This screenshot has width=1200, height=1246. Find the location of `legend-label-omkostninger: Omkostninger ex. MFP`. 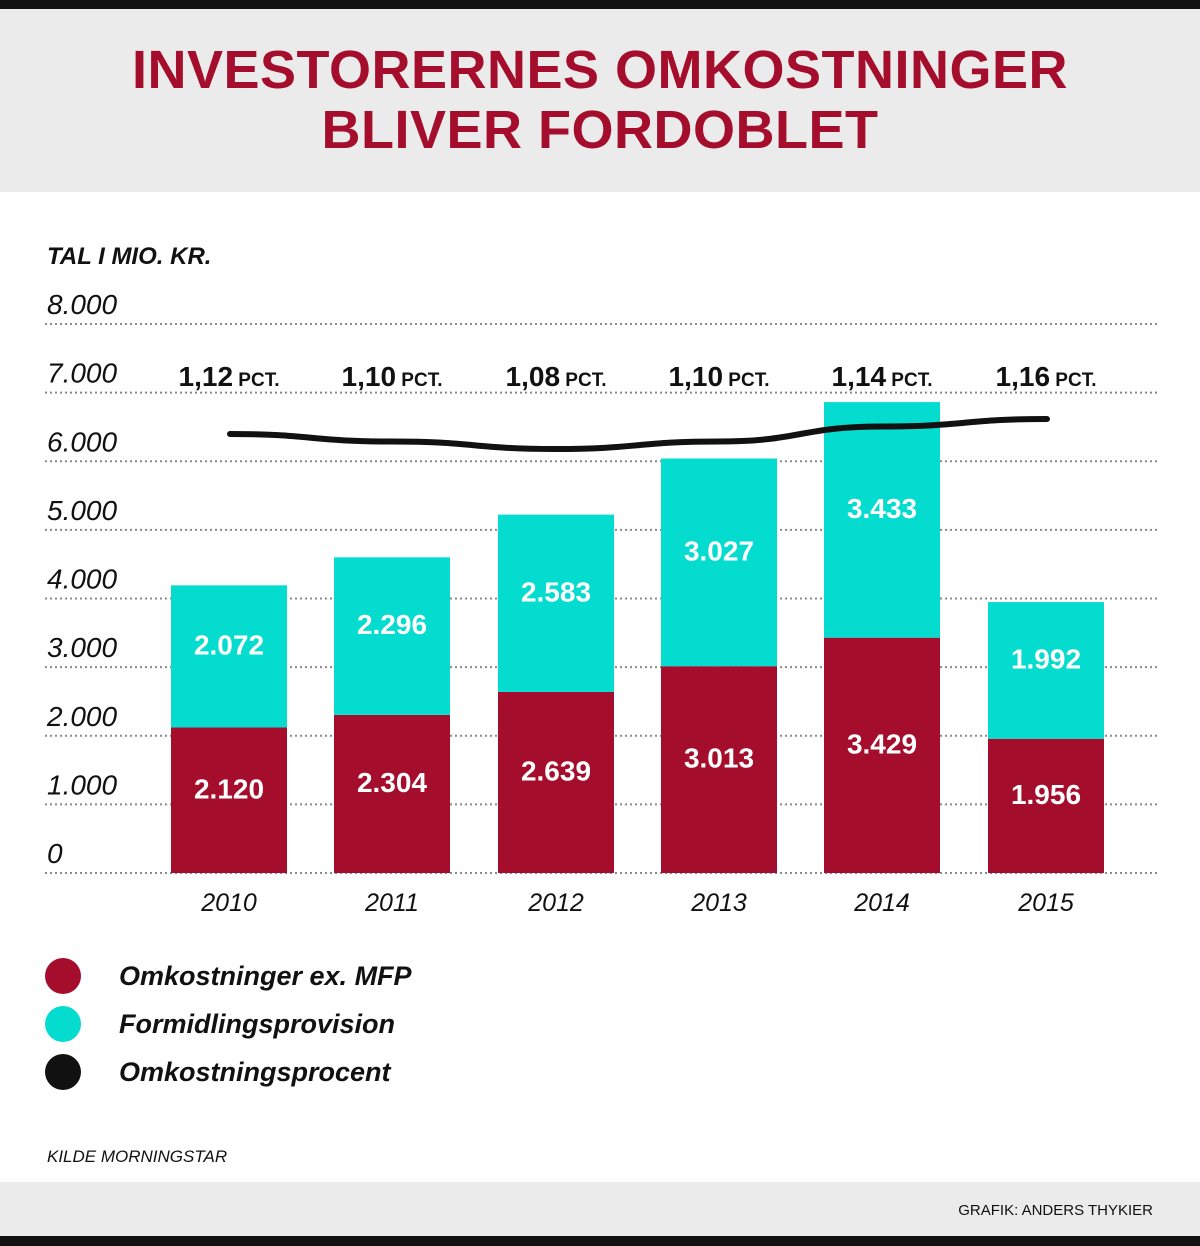

legend-label-omkostninger: Omkostninger ex. MFP is located at coordinates (265, 976).